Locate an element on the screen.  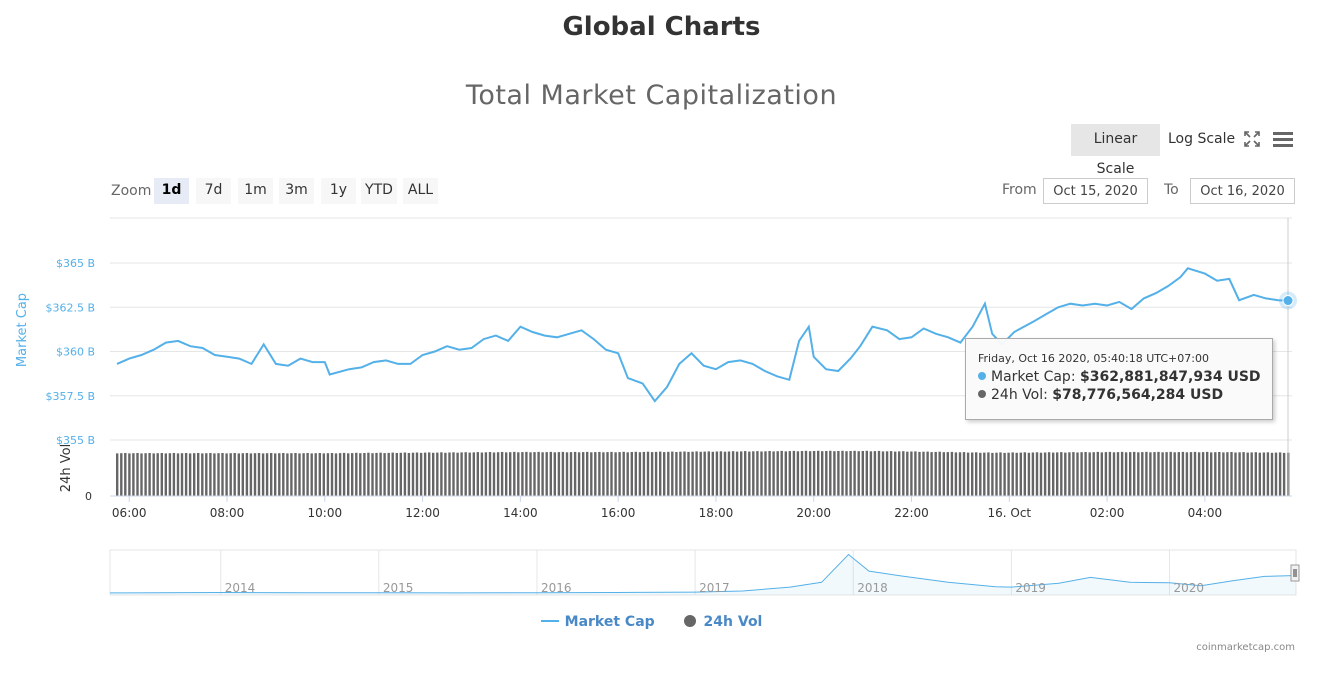
x-tick-label: 16. Oct is located at coordinates (1009, 513).